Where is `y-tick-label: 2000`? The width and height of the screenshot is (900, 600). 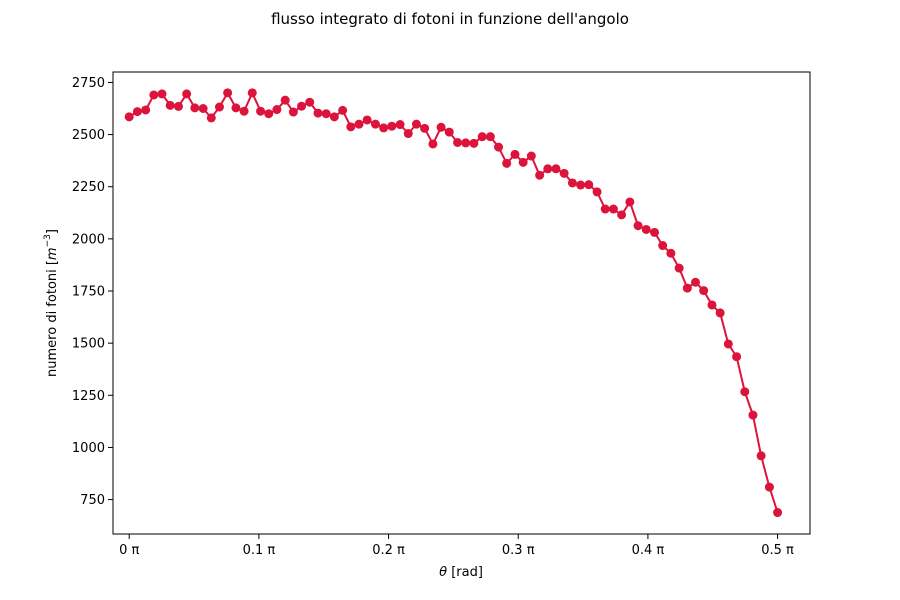 y-tick-label: 2000 is located at coordinates (88, 239).